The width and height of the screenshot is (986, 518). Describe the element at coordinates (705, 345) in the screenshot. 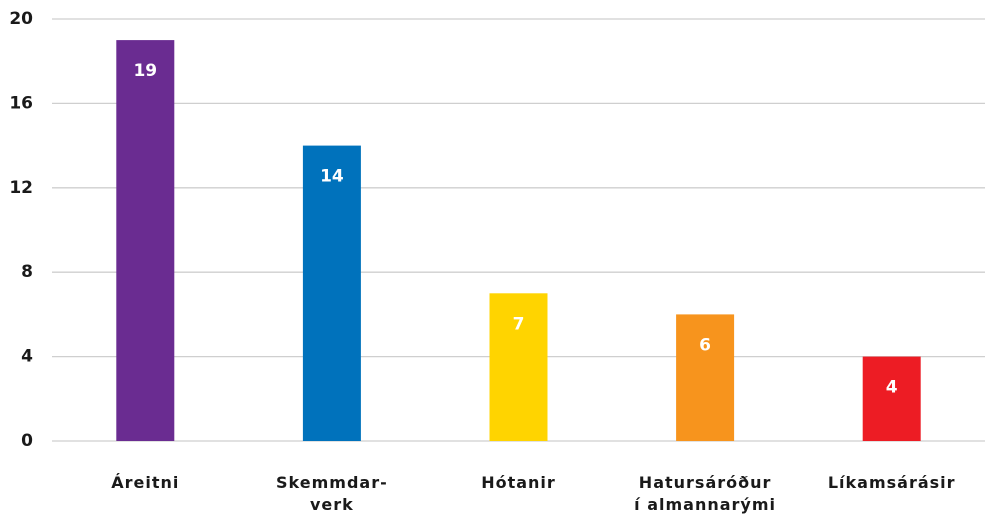

I see `value-label: 6` at that location.